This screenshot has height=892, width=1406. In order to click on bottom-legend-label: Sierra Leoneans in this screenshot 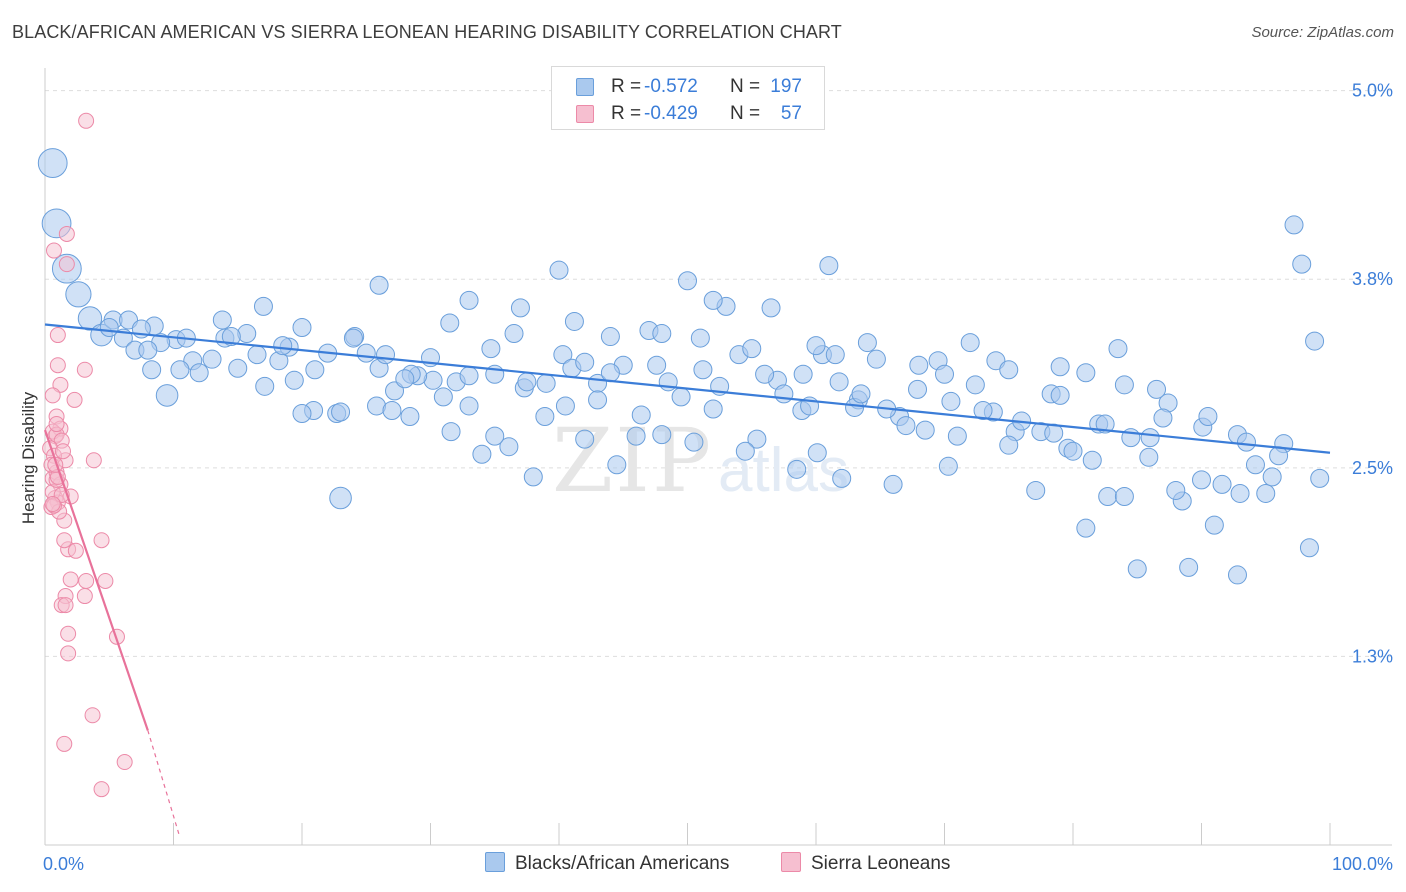, I will do `click(881, 863)`.